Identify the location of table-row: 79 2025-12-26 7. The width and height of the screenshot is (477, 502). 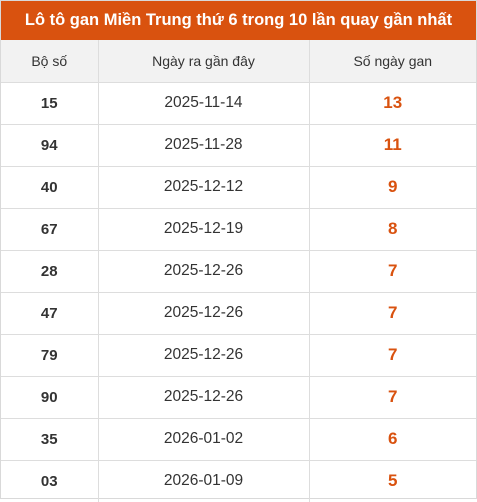
(238, 355).